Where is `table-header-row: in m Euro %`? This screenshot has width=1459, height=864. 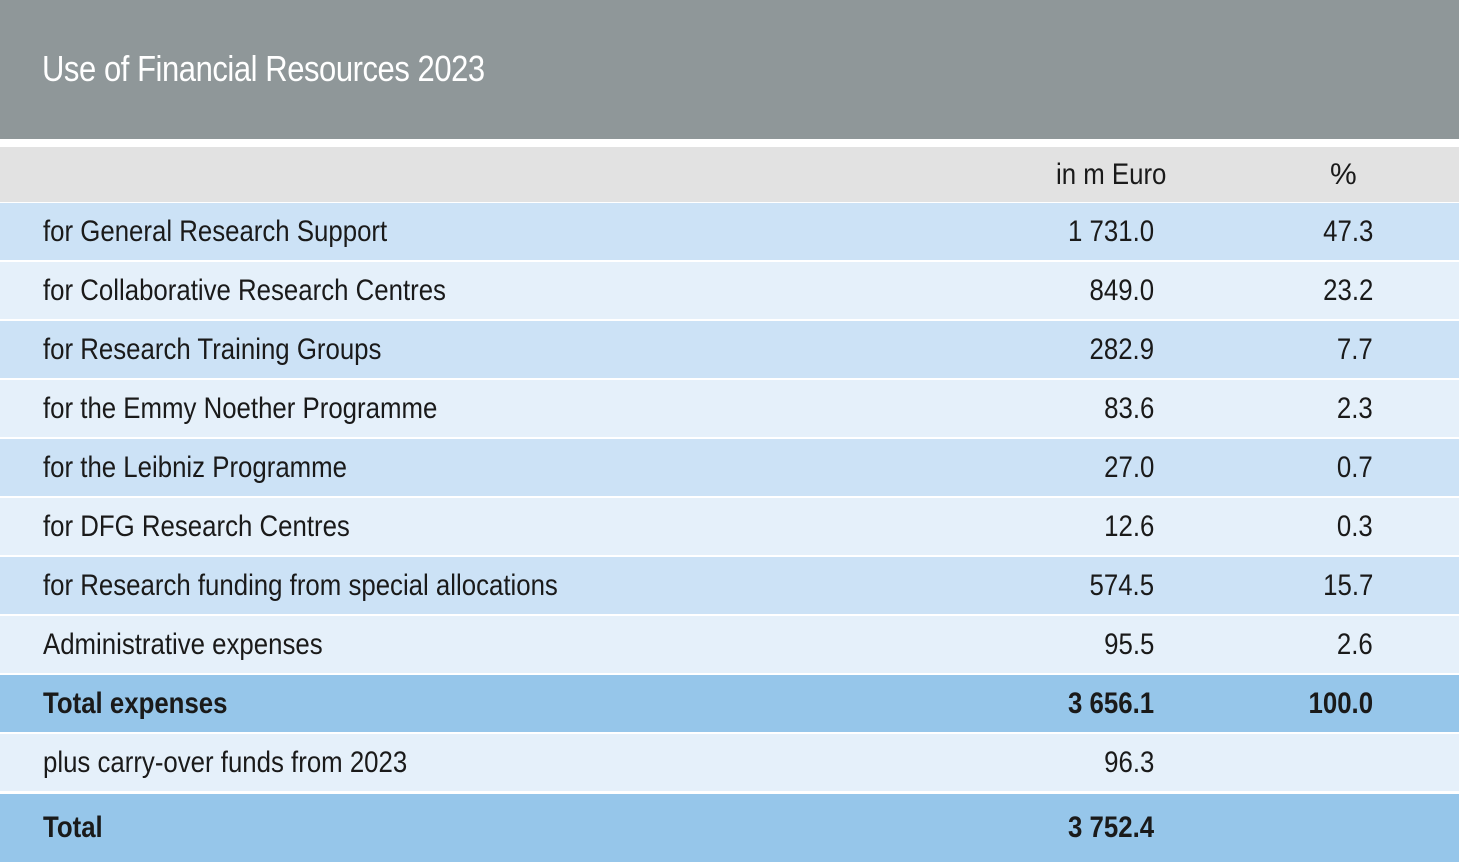
table-header-row: in m Euro % is located at coordinates (729, 174).